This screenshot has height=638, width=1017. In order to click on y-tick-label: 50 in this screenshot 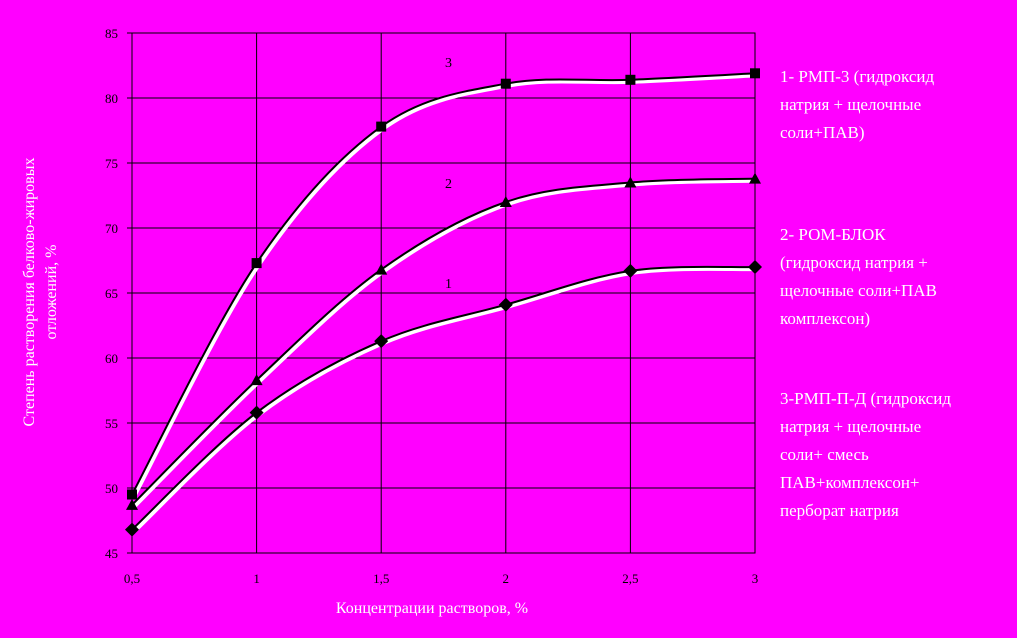, I will do `click(111, 488)`.